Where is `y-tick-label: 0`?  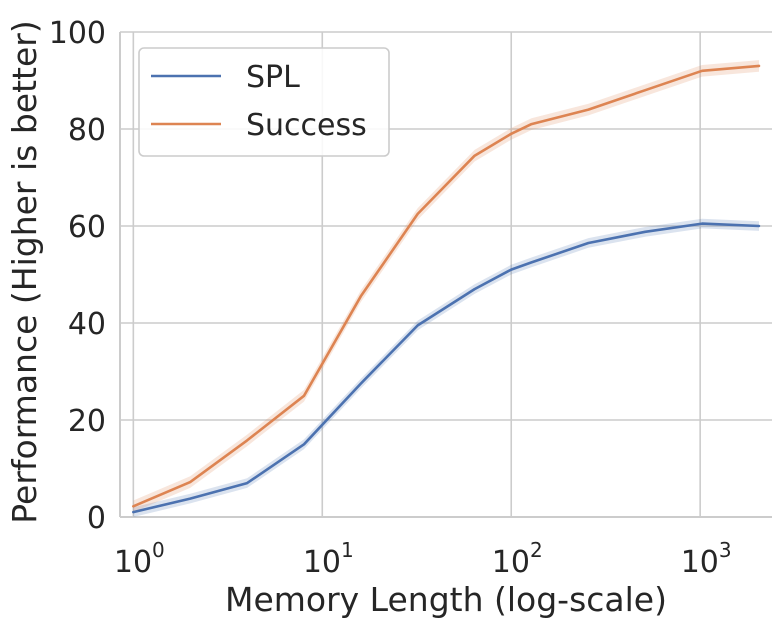 y-tick-label: 0 is located at coordinates (96, 518).